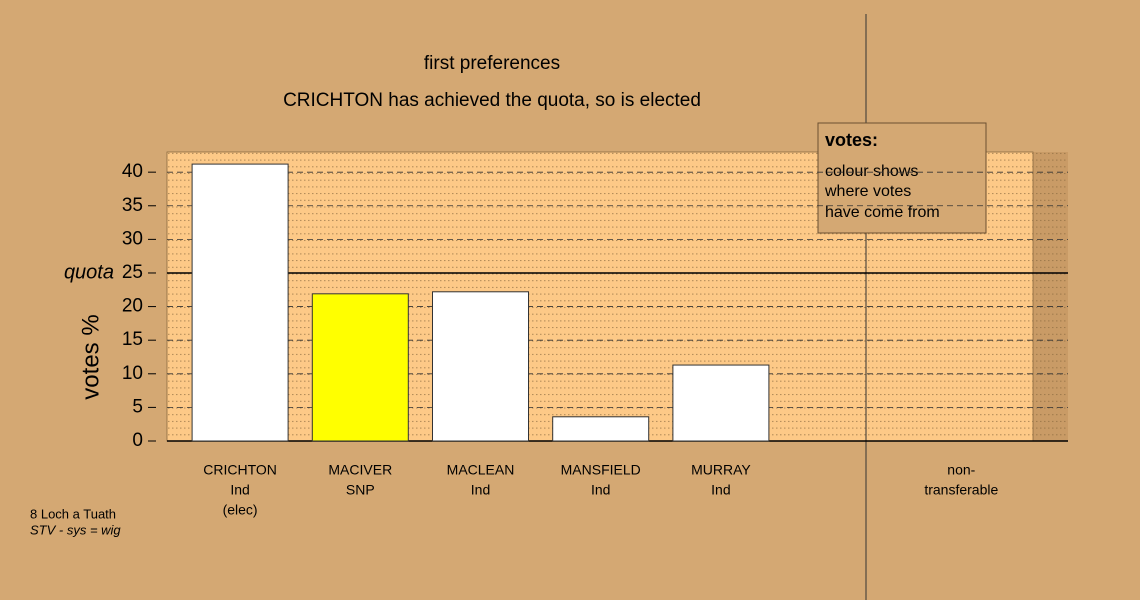  Describe the element at coordinates (360, 490) in the screenshot. I see `x-tick-label: SNP` at that location.